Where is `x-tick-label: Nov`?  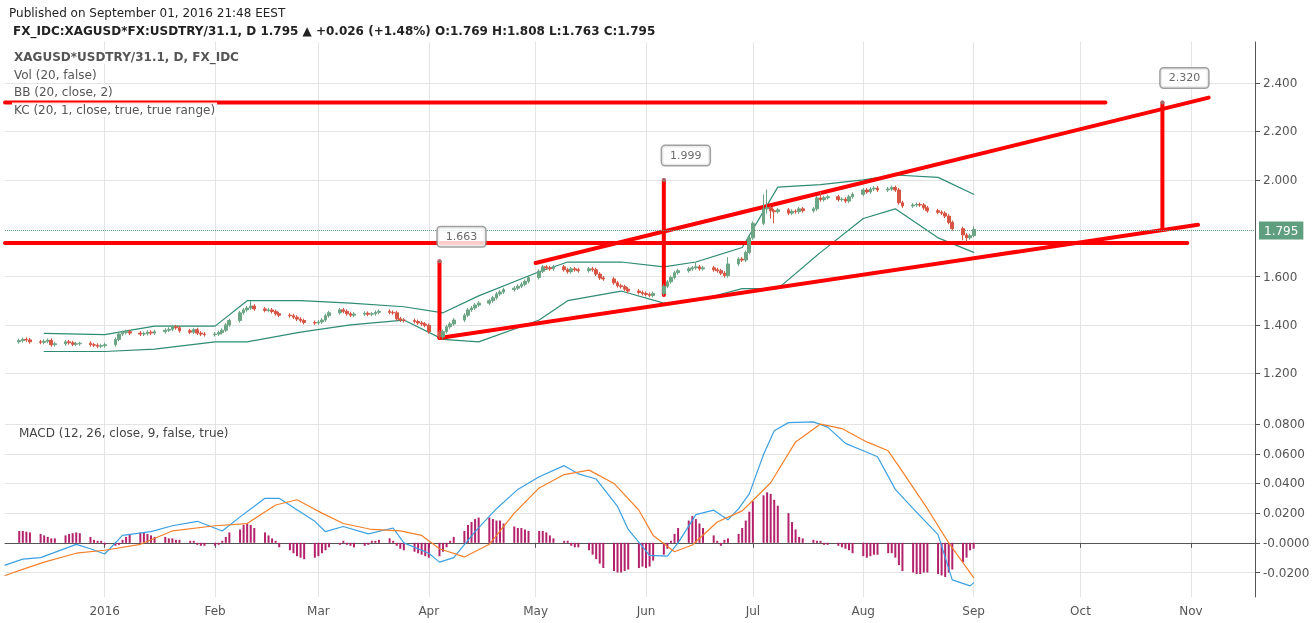
x-tick-label: Nov is located at coordinates (1191, 611).